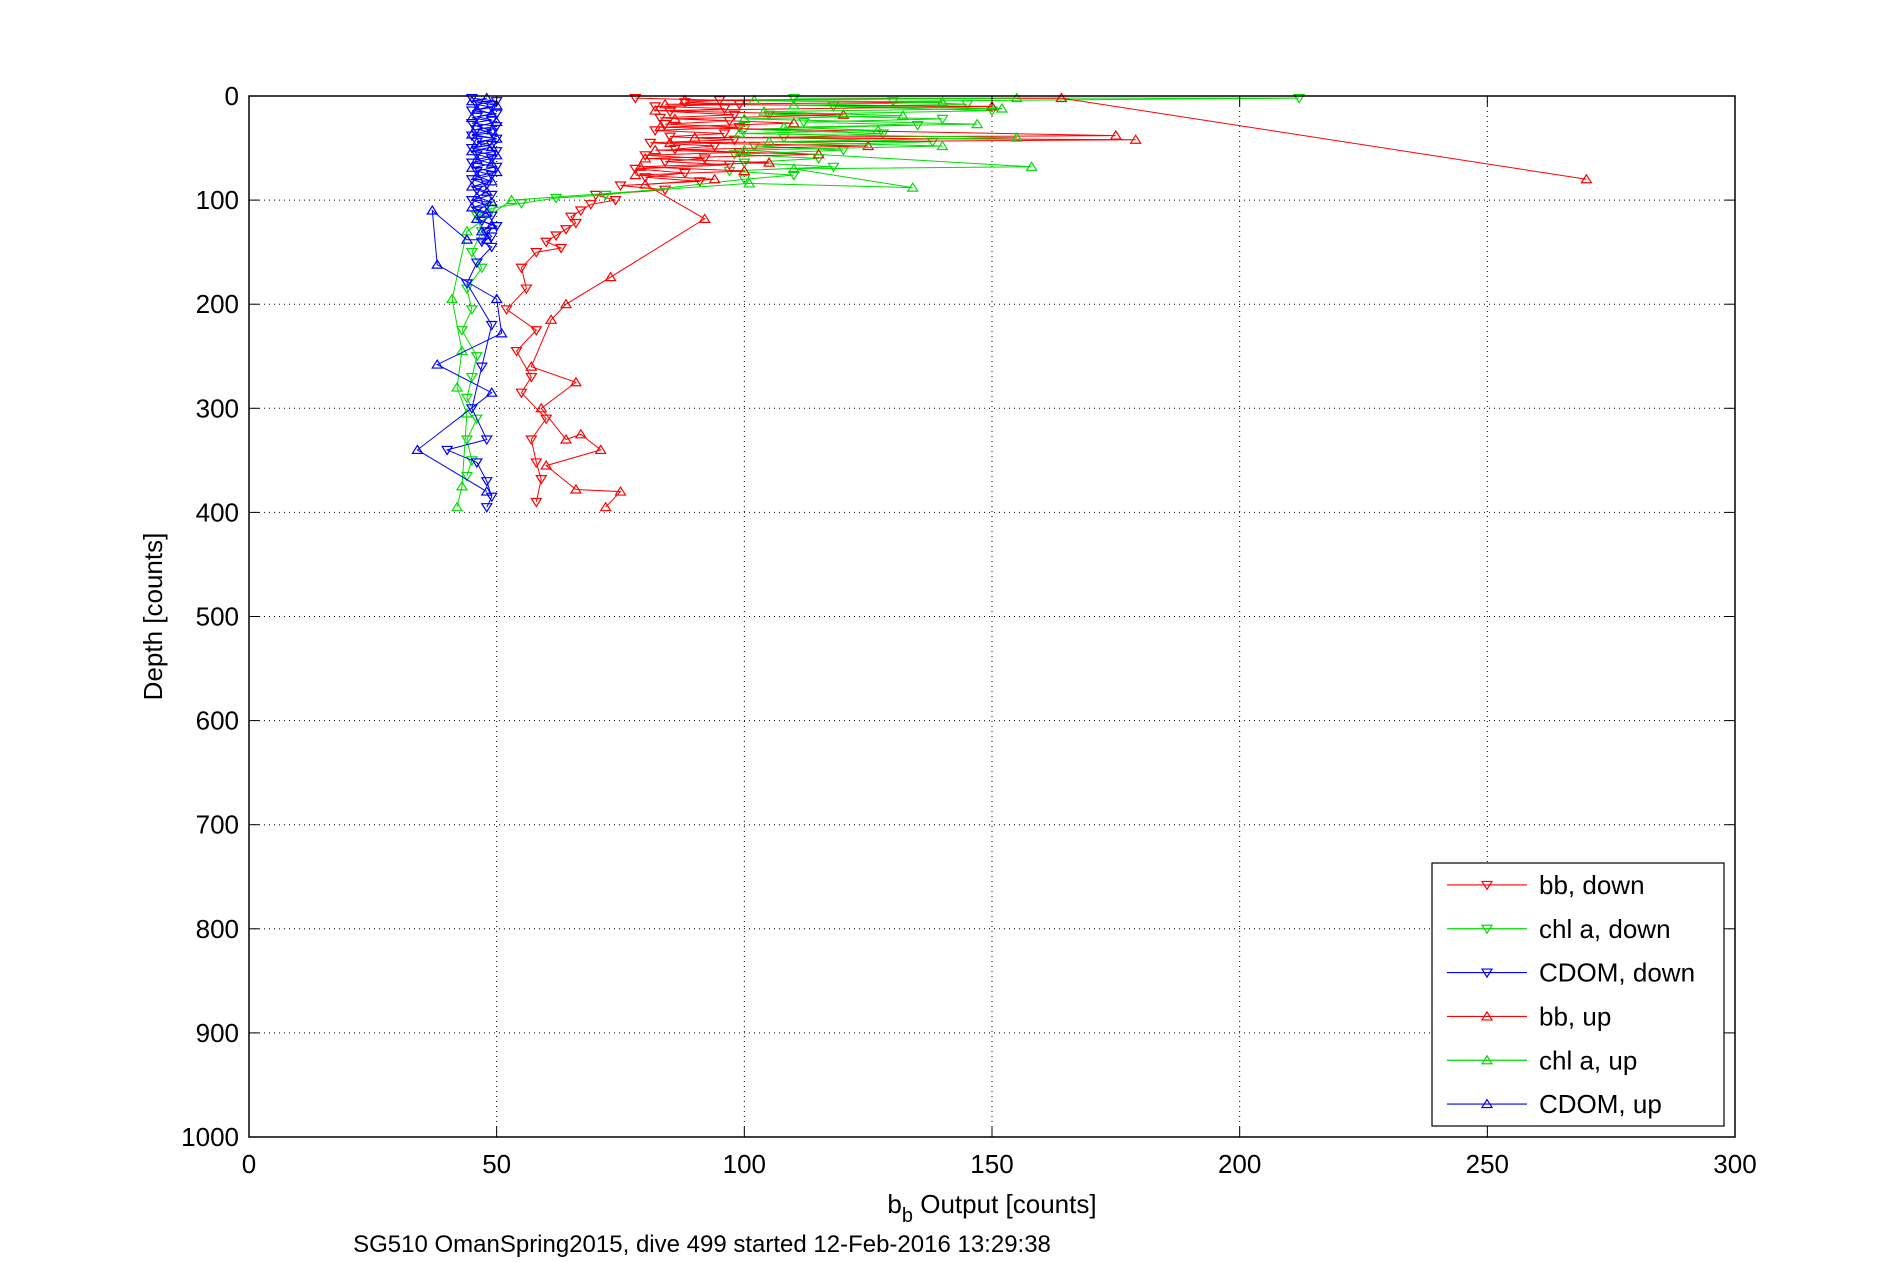  Describe the element at coordinates (1529, 1016) in the screenshot. I see `legend-entry: bb, up` at that location.